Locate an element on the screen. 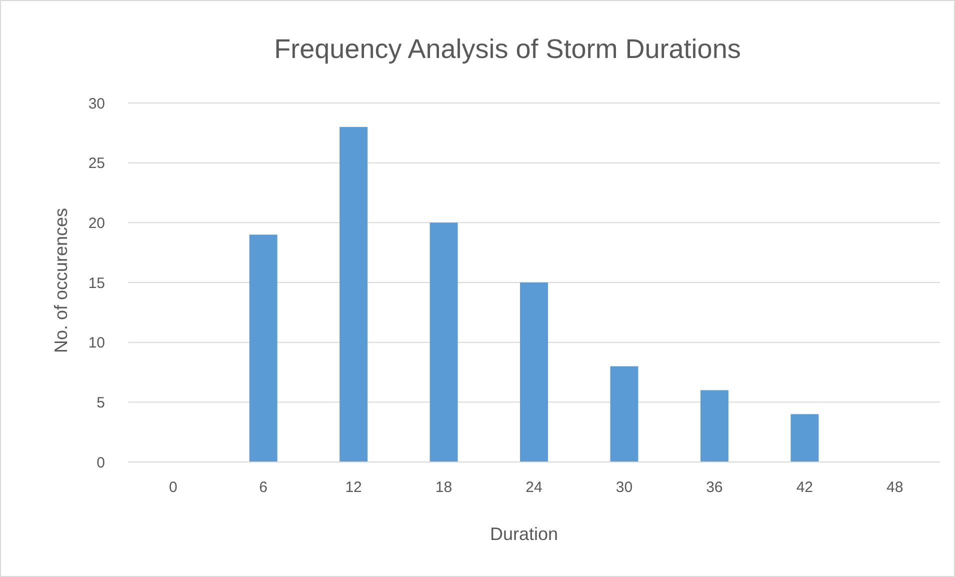 The height and width of the screenshot is (577, 955). x-tick-label: 42 is located at coordinates (805, 487).